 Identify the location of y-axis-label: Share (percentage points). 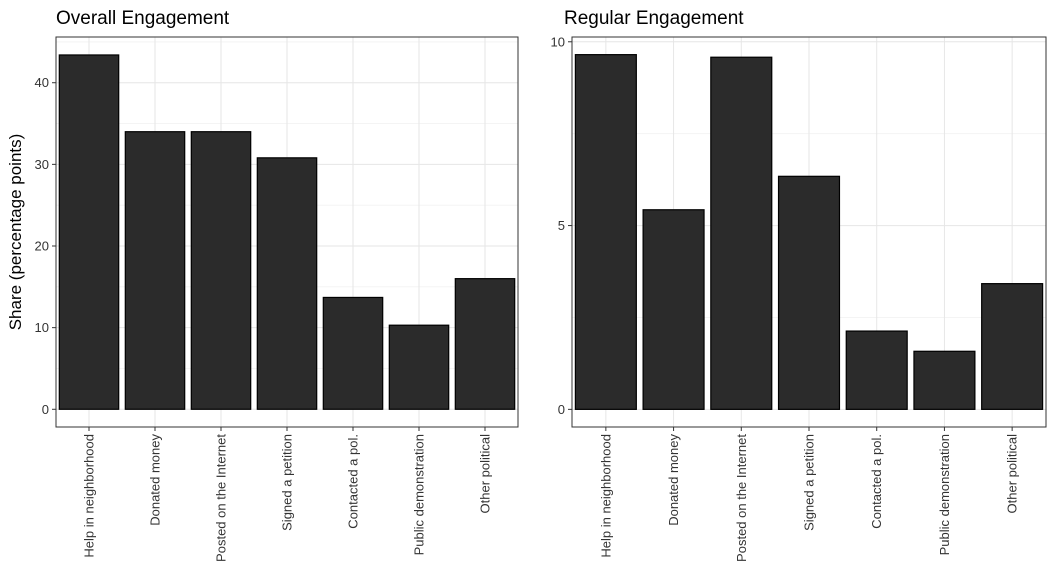
(15, 232).